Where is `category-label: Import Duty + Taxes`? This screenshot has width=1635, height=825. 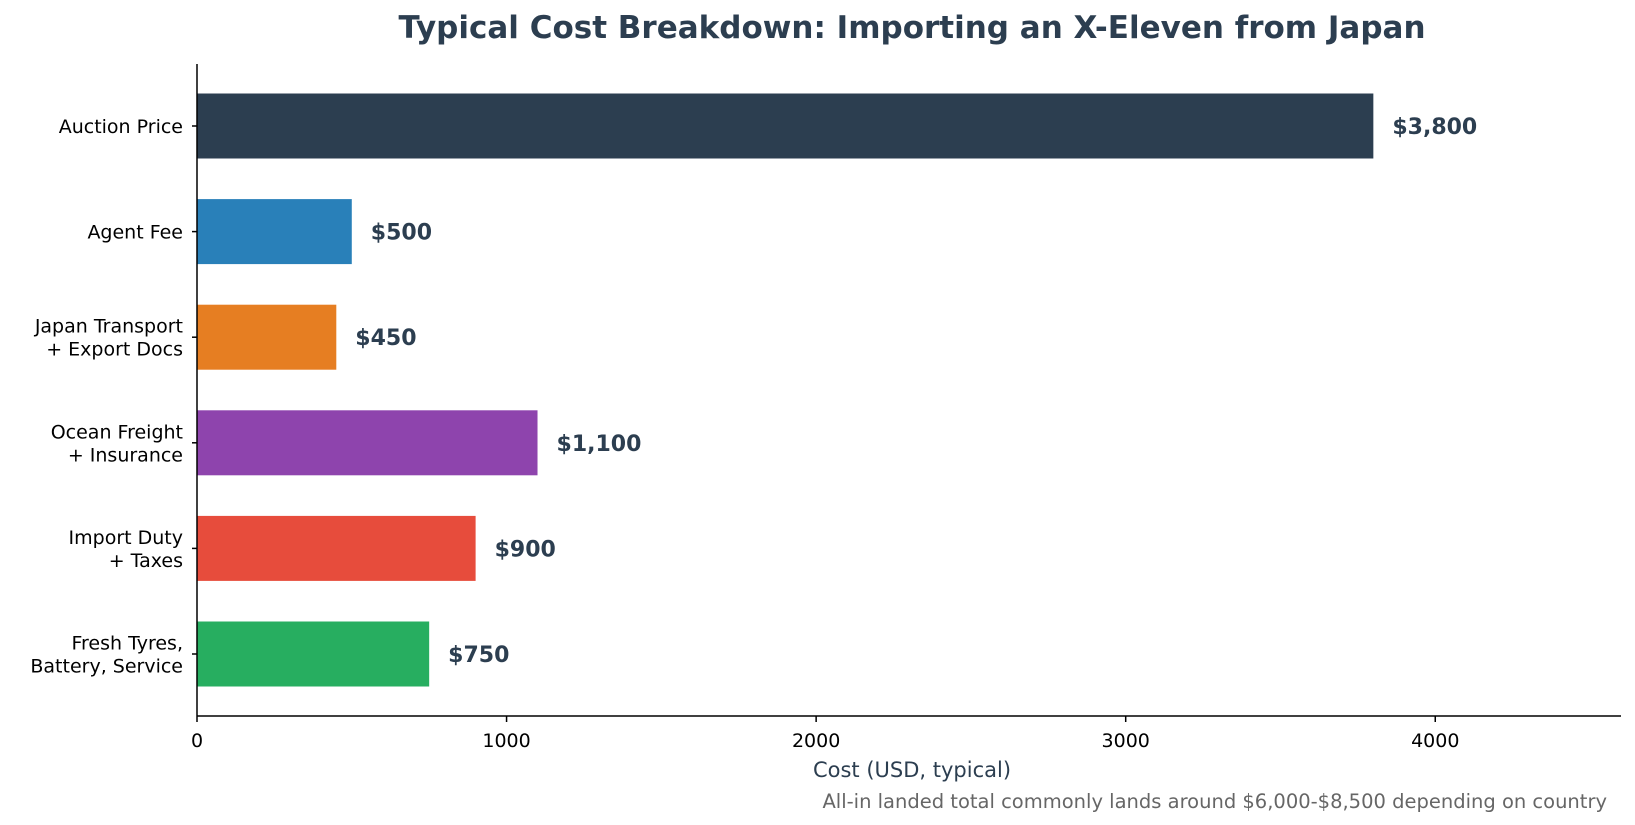
category-label: Import Duty + Taxes is located at coordinates (126, 549).